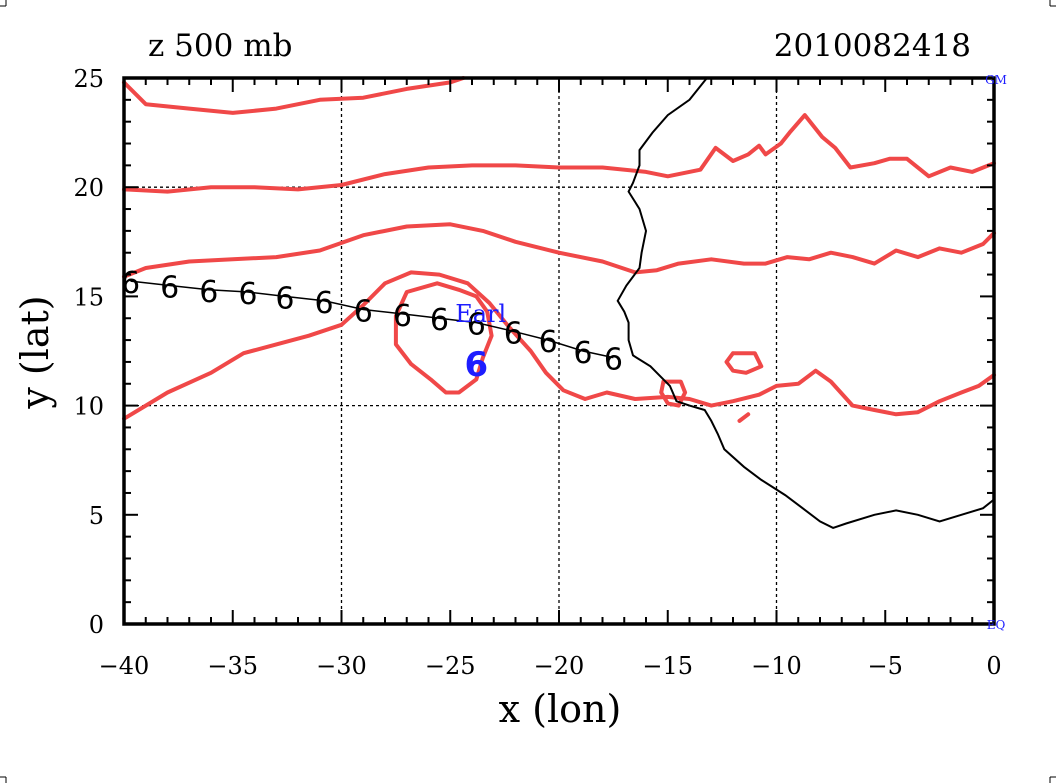 The height and width of the screenshot is (783, 1056). I want to click on x-axis-label: x (lon), so click(560, 709).